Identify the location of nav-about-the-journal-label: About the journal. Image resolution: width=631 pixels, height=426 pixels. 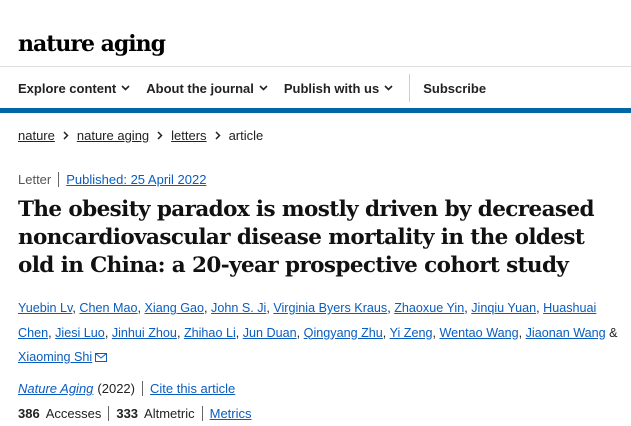
(200, 88).